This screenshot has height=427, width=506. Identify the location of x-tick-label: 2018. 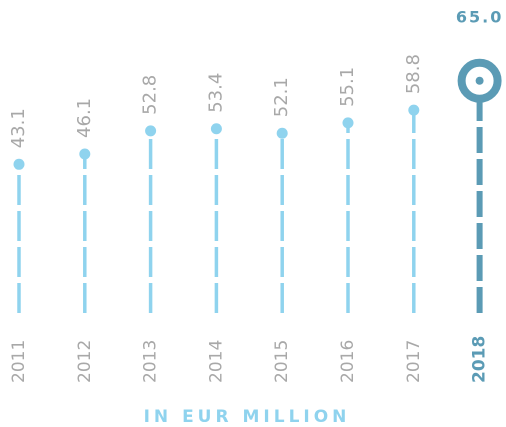
(480, 359).